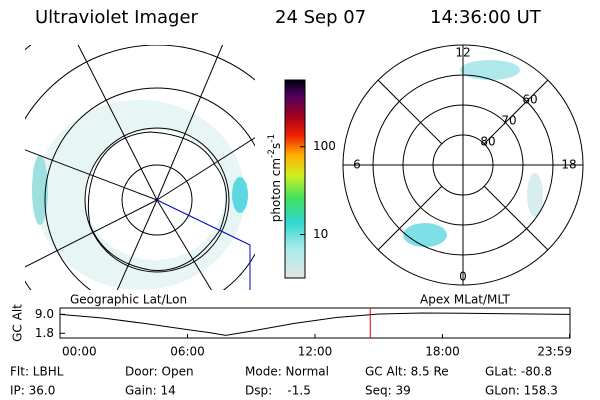 The width and height of the screenshot is (600, 400). What do you see at coordinates (486, 17) in the screenshot?
I see `time: 14:36:00 UT` at bounding box center [486, 17].